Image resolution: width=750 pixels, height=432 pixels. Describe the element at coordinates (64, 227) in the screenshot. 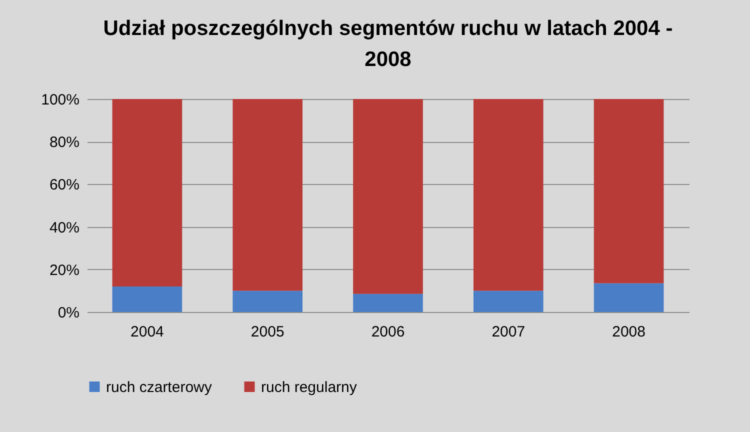

I see `y-tick-label: 40%` at that location.